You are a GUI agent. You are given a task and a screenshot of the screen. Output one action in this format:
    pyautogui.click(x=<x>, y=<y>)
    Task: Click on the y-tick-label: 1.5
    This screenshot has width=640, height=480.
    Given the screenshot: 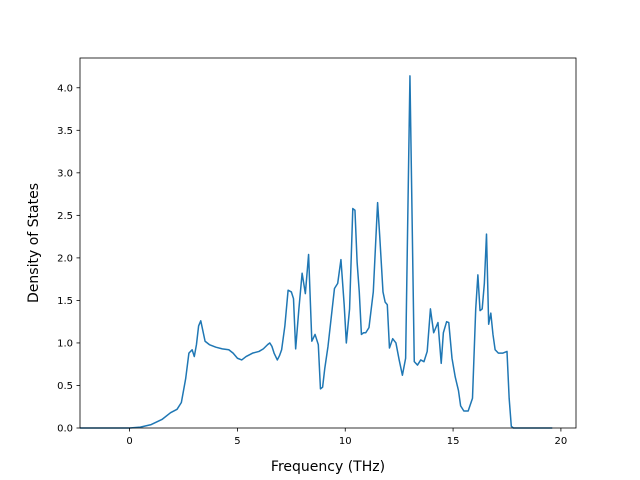 What is the action you would take?
    pyautogui.click(x=65, y=301)
    